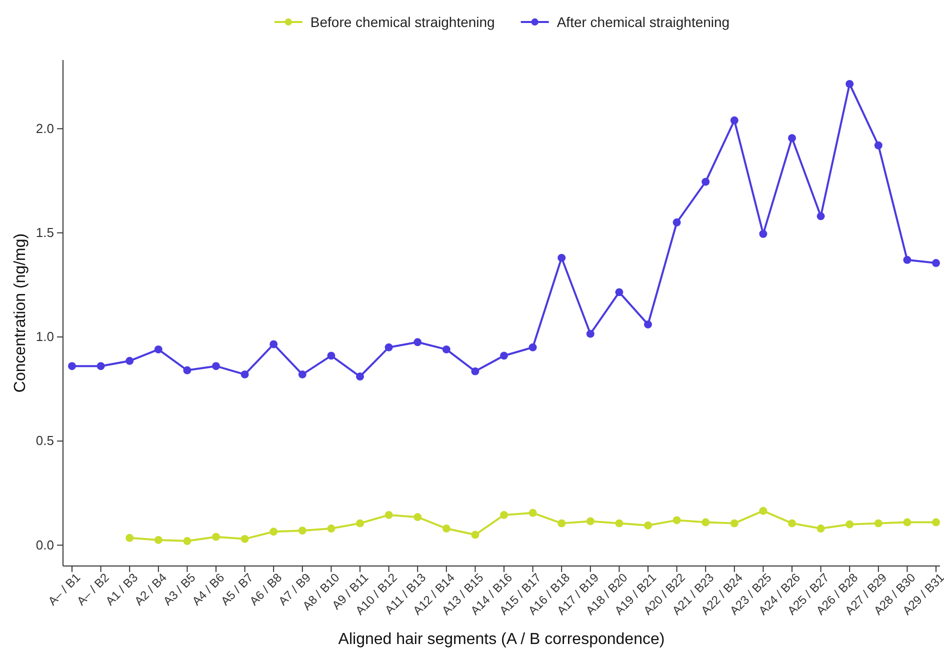  Describe the element at coordinates (402, 22) in the screenshot. I see `legend-label: Before chemical straightening` at that location.